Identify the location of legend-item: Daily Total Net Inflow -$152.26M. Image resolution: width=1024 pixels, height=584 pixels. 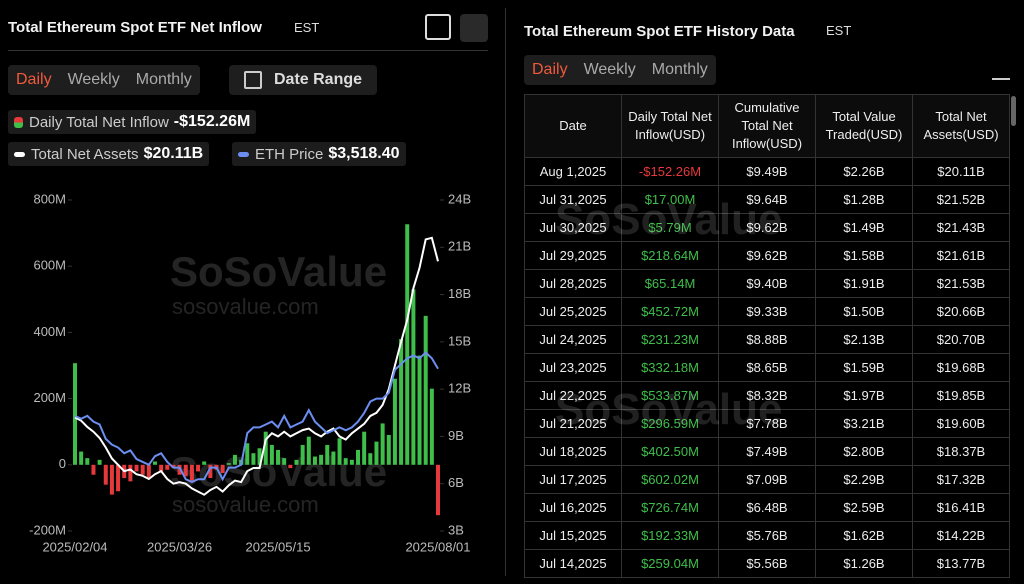
(132, 122).